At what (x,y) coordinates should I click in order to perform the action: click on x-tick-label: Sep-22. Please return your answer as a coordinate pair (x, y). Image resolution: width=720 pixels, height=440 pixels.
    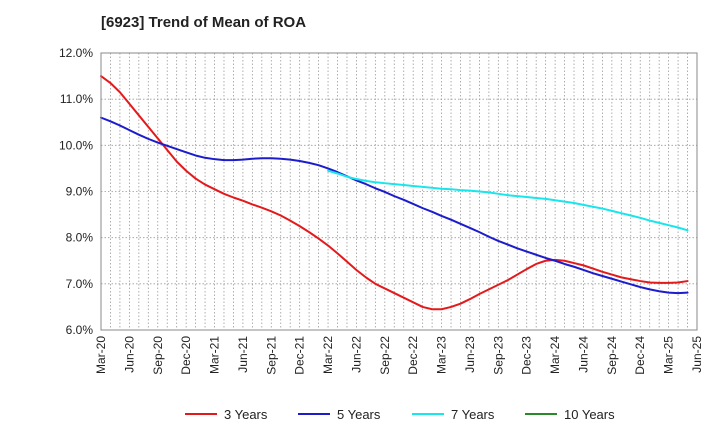
    Looking at the image, I should click on (385, 355).